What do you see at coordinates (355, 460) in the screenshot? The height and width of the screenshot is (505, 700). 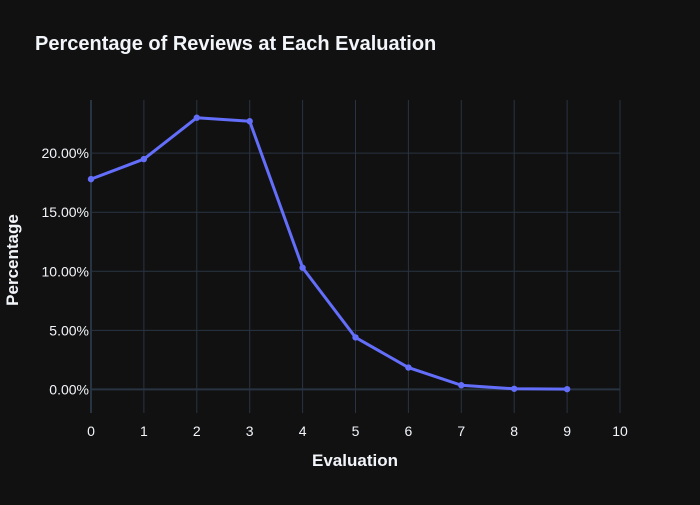 I see `x-axis-title: Evaluation` at bounding box center [355, 460].